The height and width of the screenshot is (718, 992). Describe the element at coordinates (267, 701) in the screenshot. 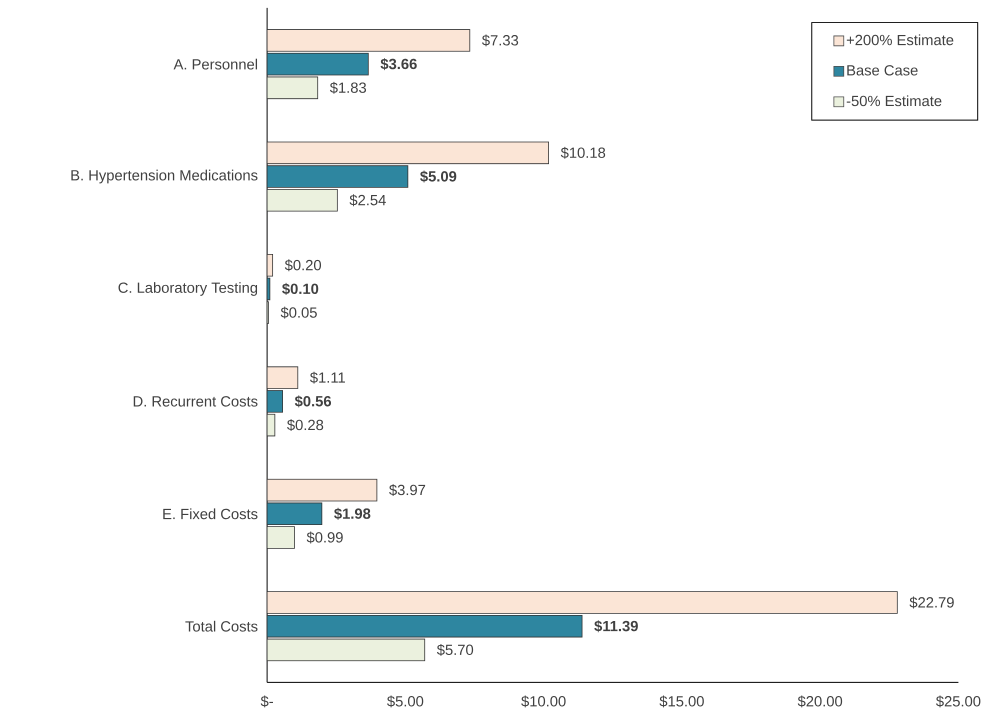

I see `x-tick-label: $-` at that location.